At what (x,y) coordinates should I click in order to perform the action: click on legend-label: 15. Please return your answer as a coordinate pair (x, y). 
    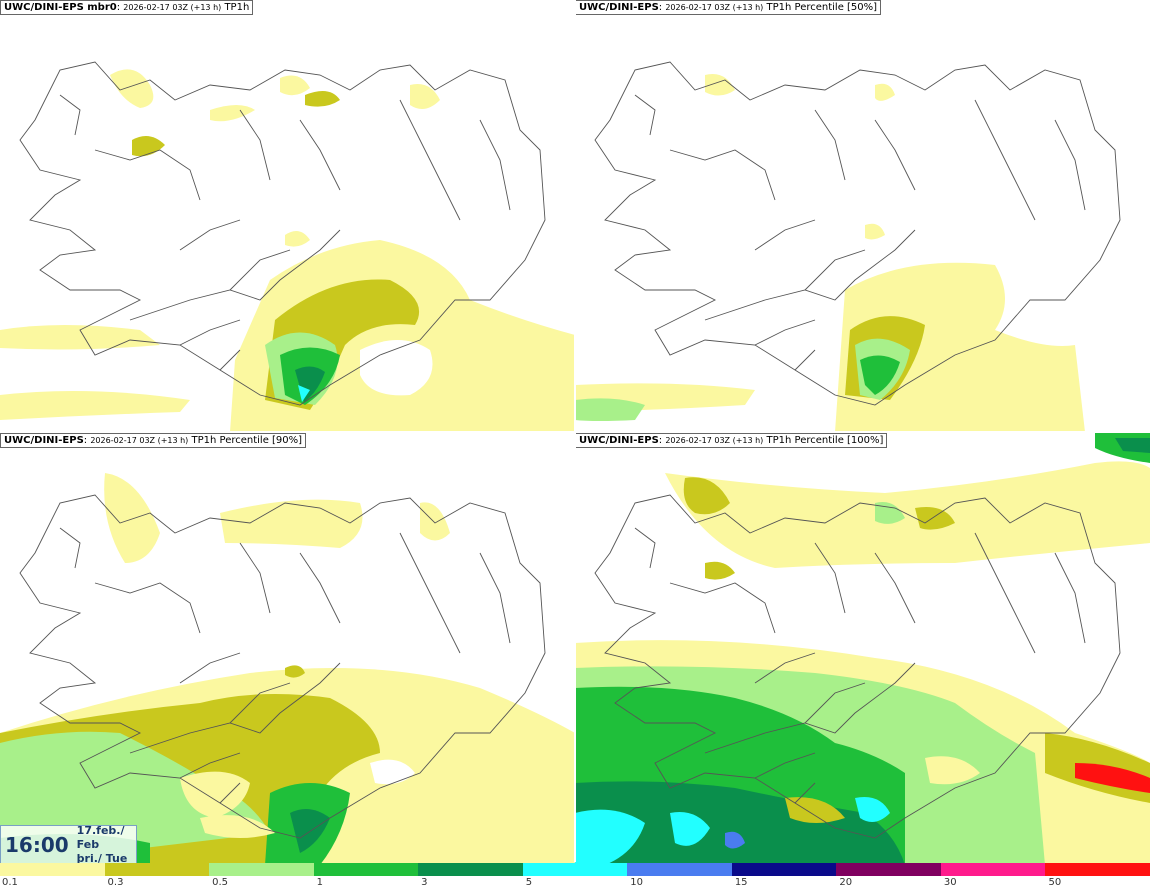
    Looking at the image, I should click on (741, 882).